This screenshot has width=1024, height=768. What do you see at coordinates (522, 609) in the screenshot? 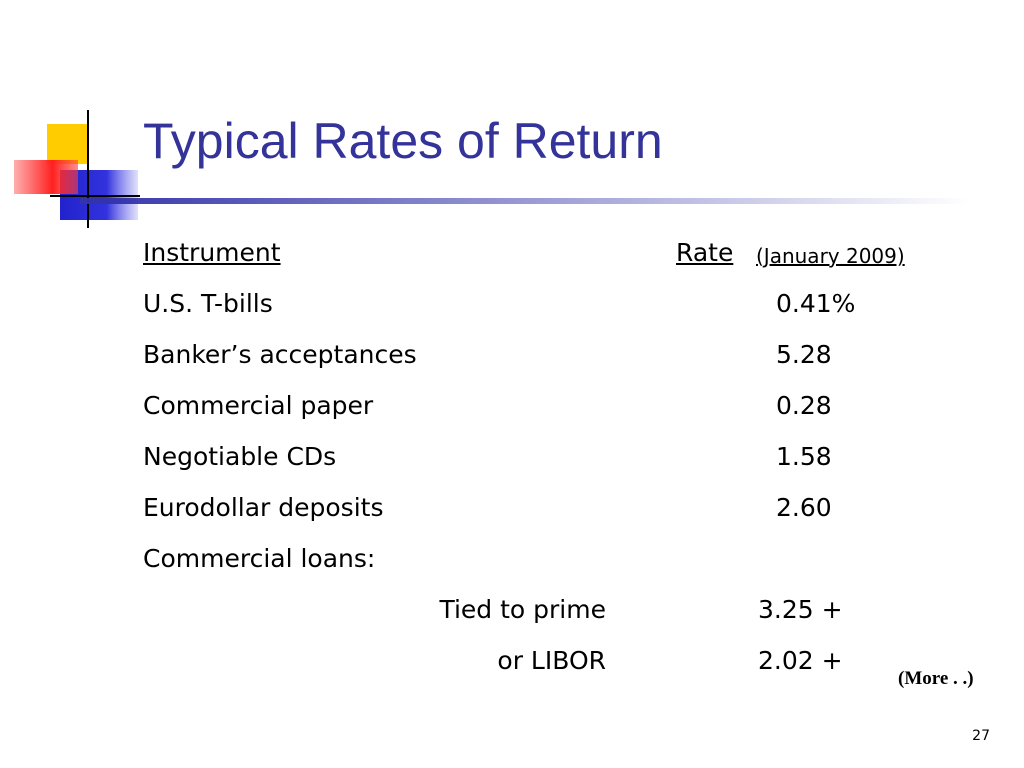
I see `sub-row-label: Tied to prime` at bounding box center [522, 609].